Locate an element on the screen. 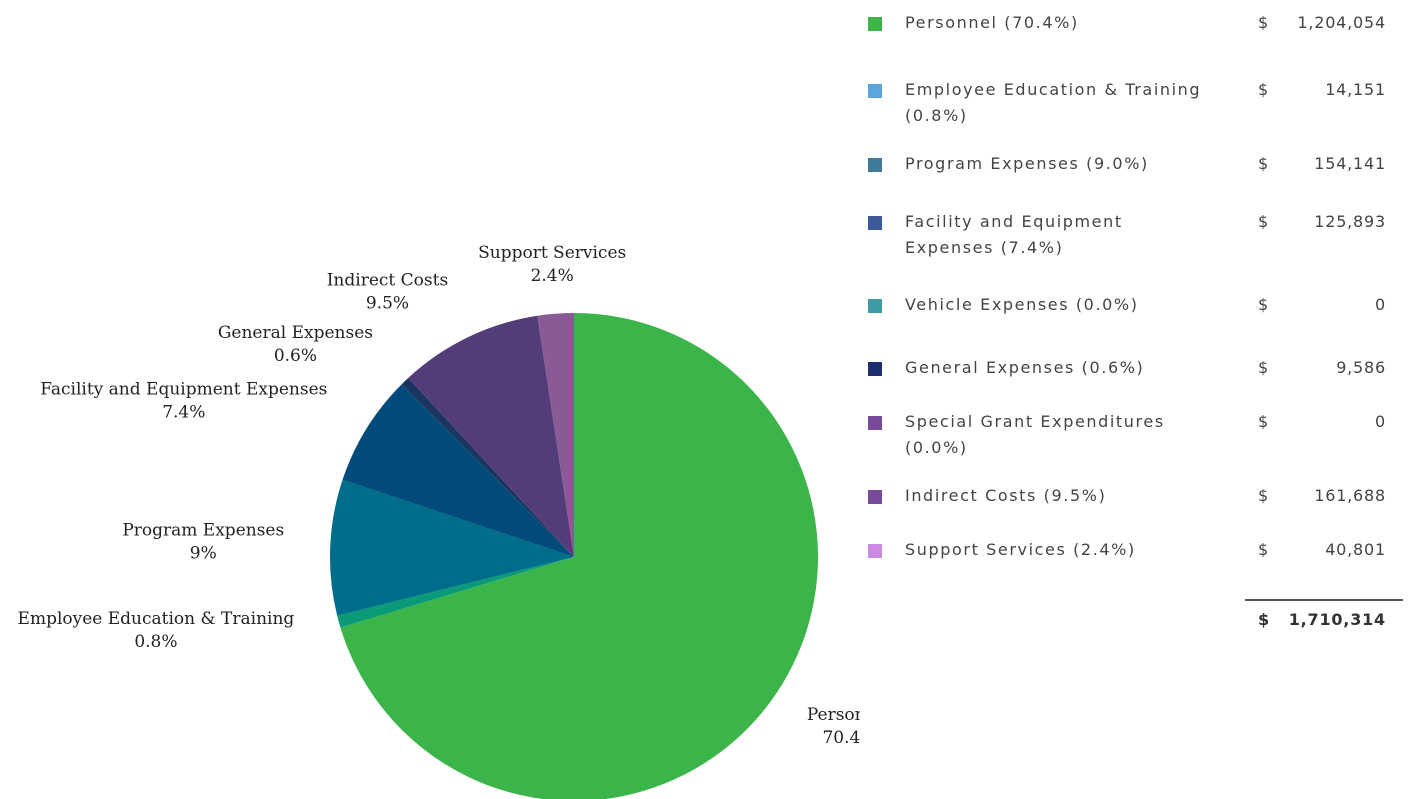 This screenshot has width=1413, height=799. row-label: Support Services (2.4%) is located at coordinates (1020, 549).